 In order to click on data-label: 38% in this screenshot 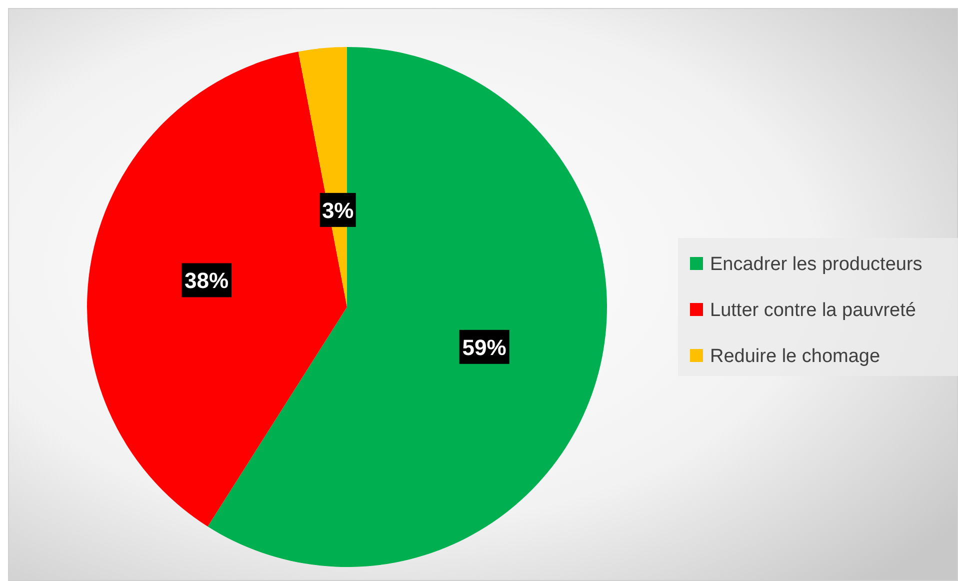, I will do `click(206, 281)`.